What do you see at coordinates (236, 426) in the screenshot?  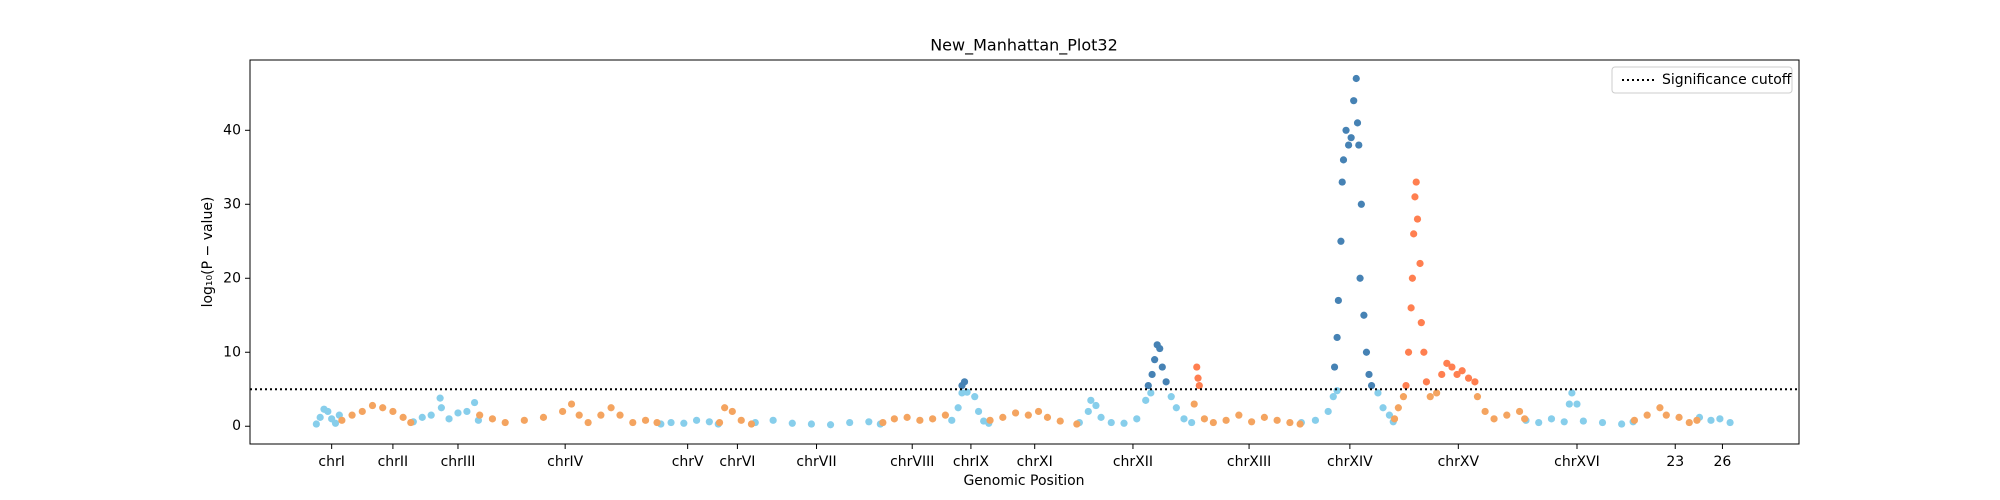 I see `y-tick-label: 0` at bounding box center [236, 426].